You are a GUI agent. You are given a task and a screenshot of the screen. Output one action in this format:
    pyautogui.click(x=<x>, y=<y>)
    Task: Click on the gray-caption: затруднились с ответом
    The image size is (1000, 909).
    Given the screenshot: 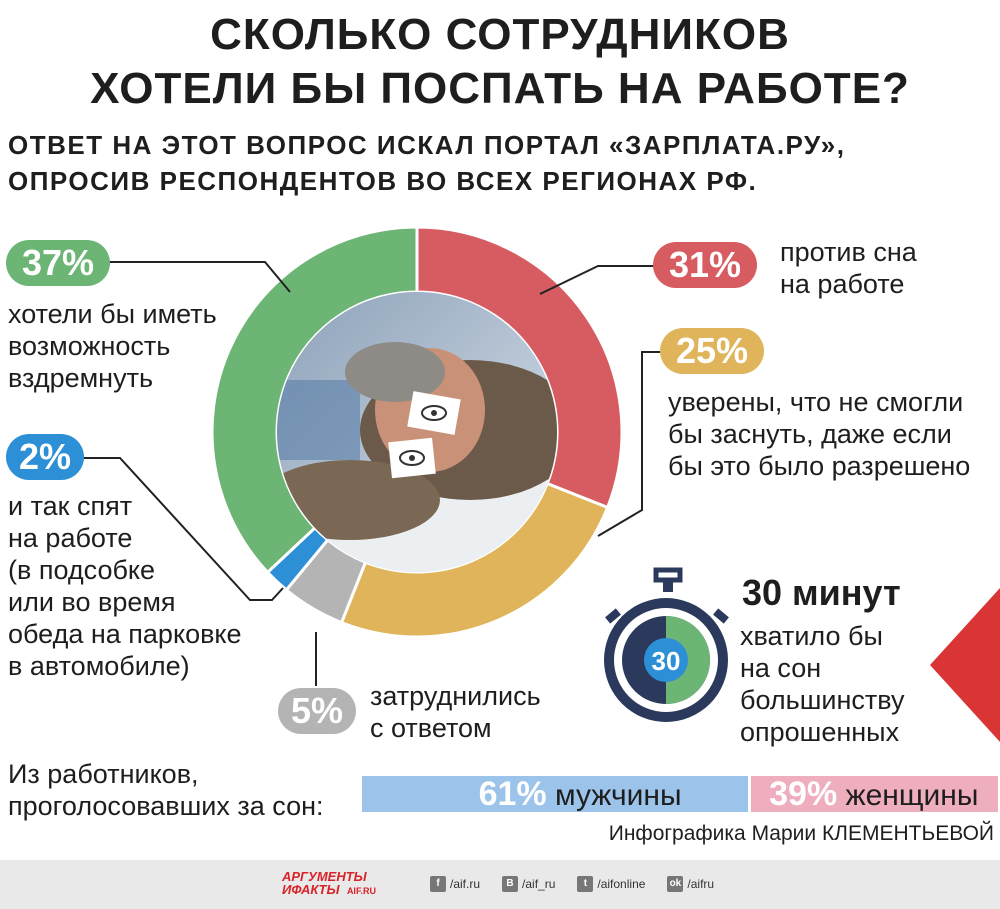 What is the action you would take?
    pyautogui.click(x=455, y=712)
    